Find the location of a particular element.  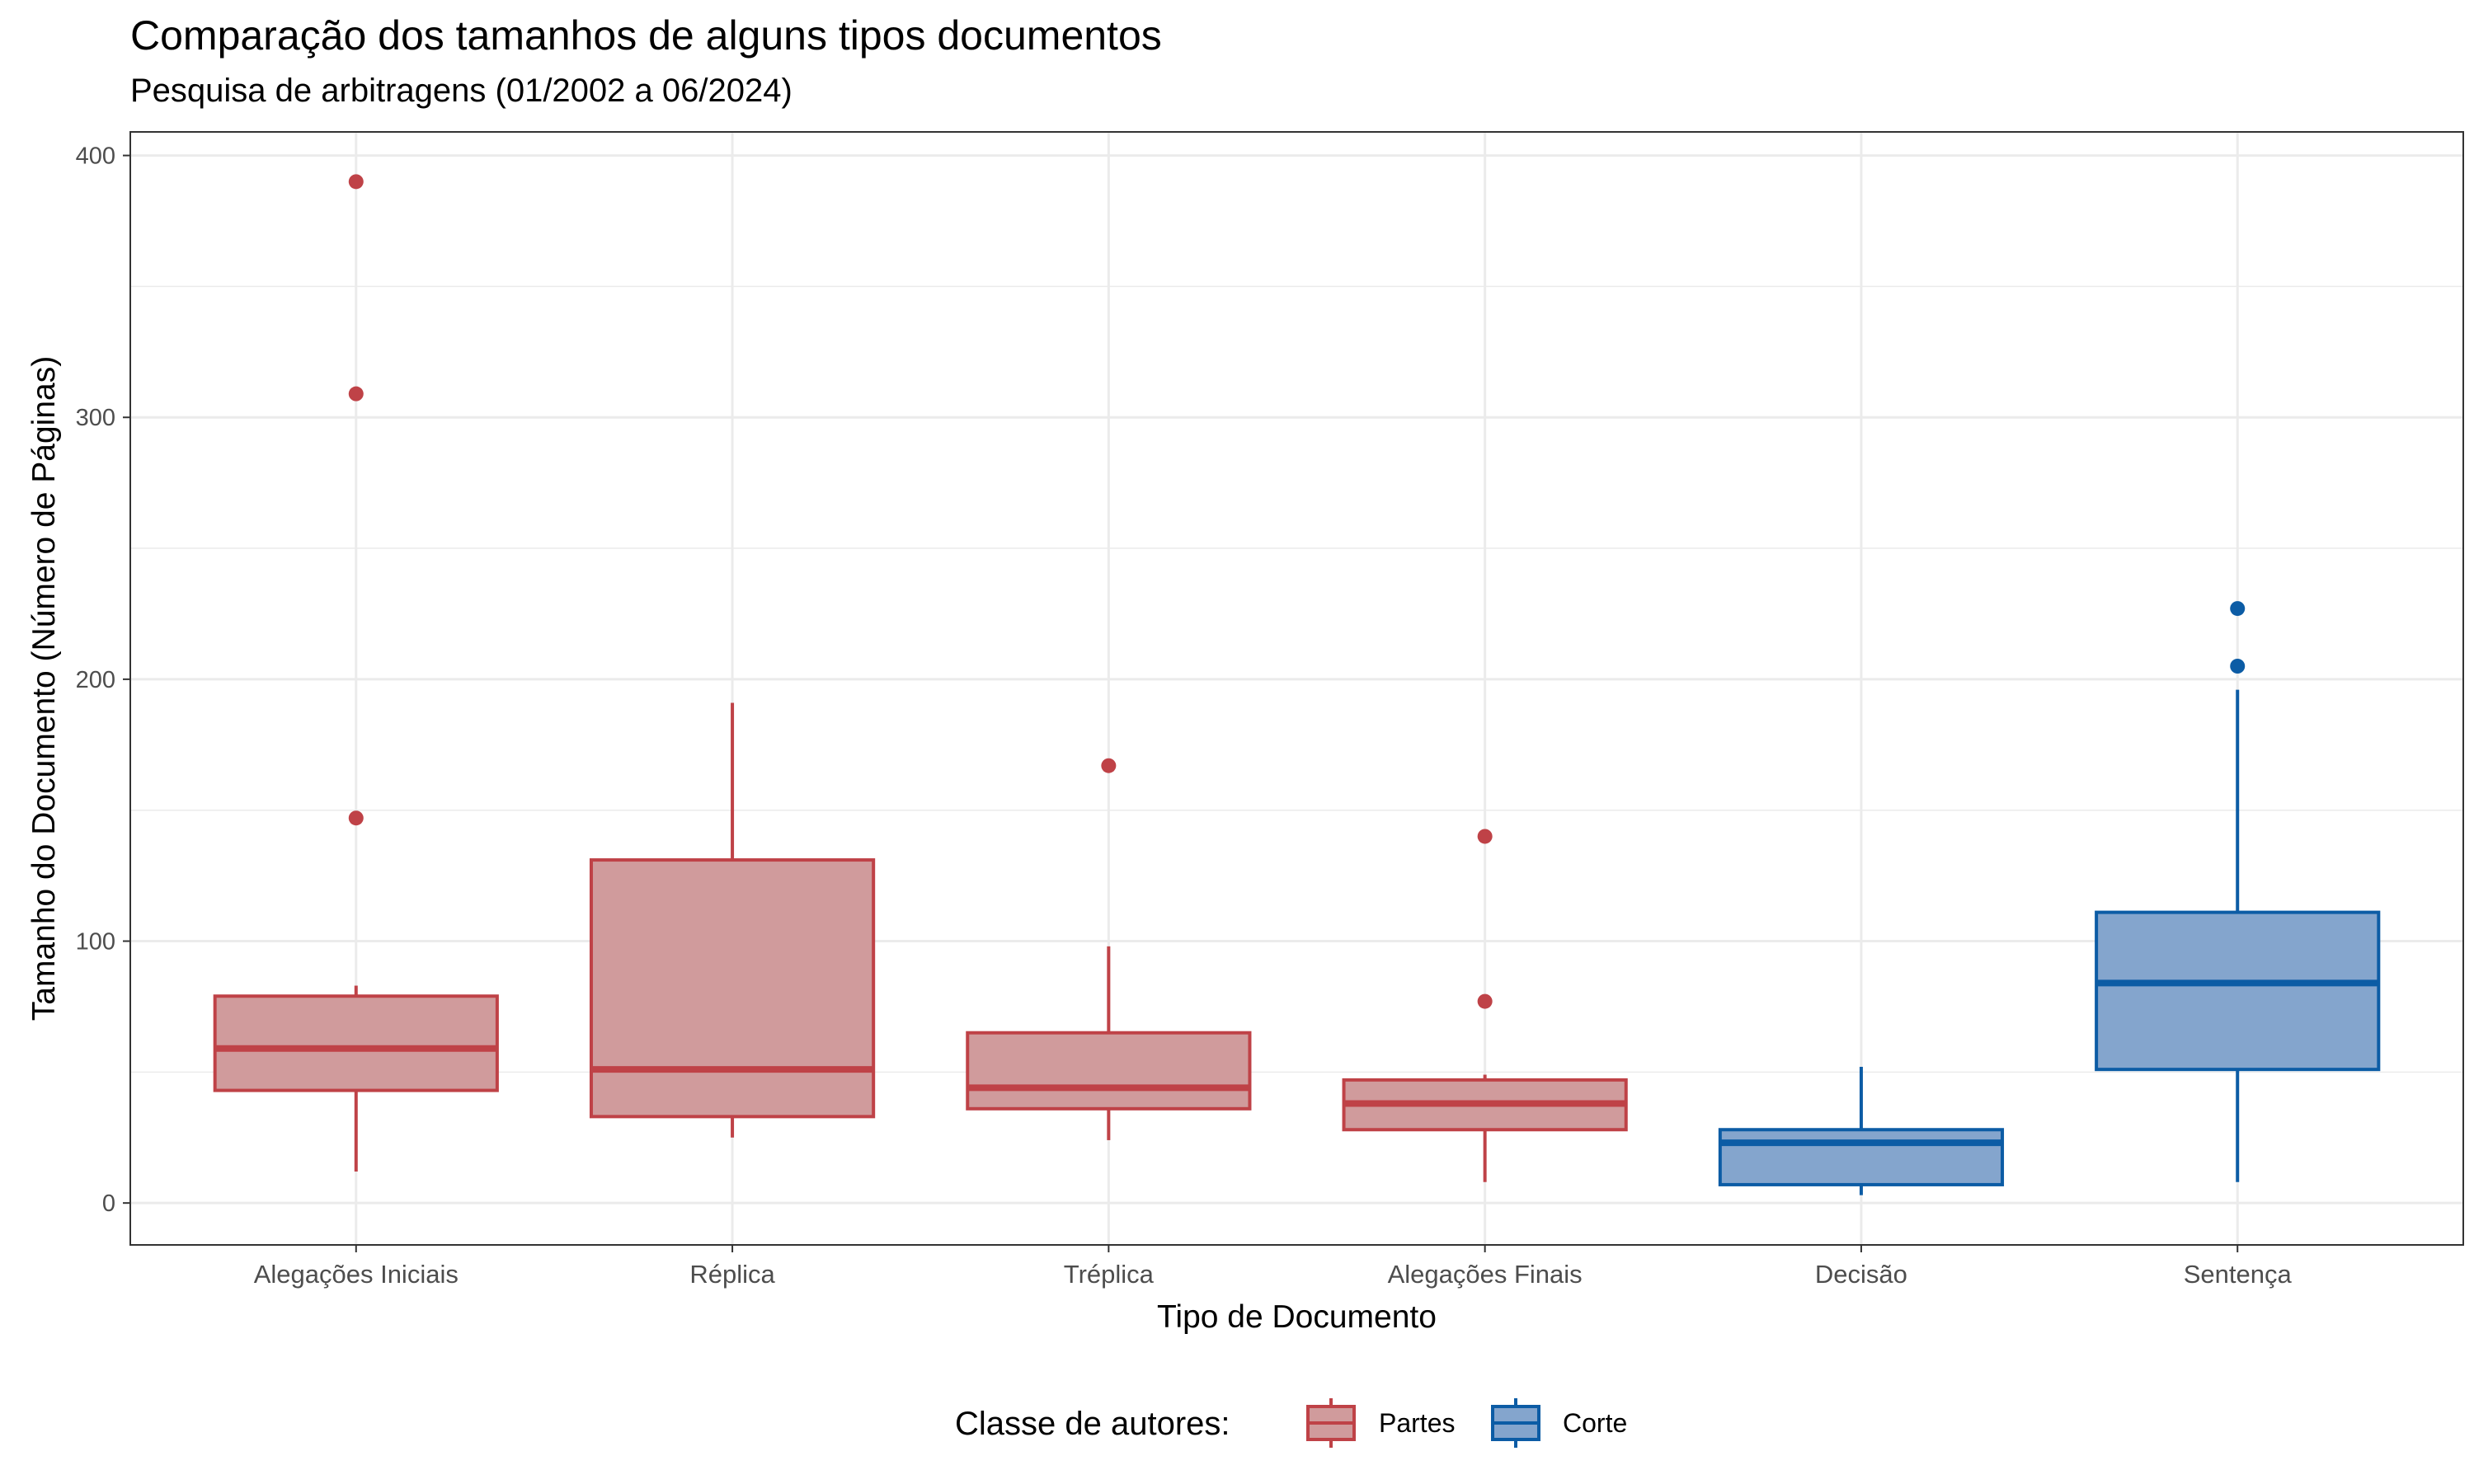

x-tick-label: Tréplica is located at coordinates (1109, 1274).